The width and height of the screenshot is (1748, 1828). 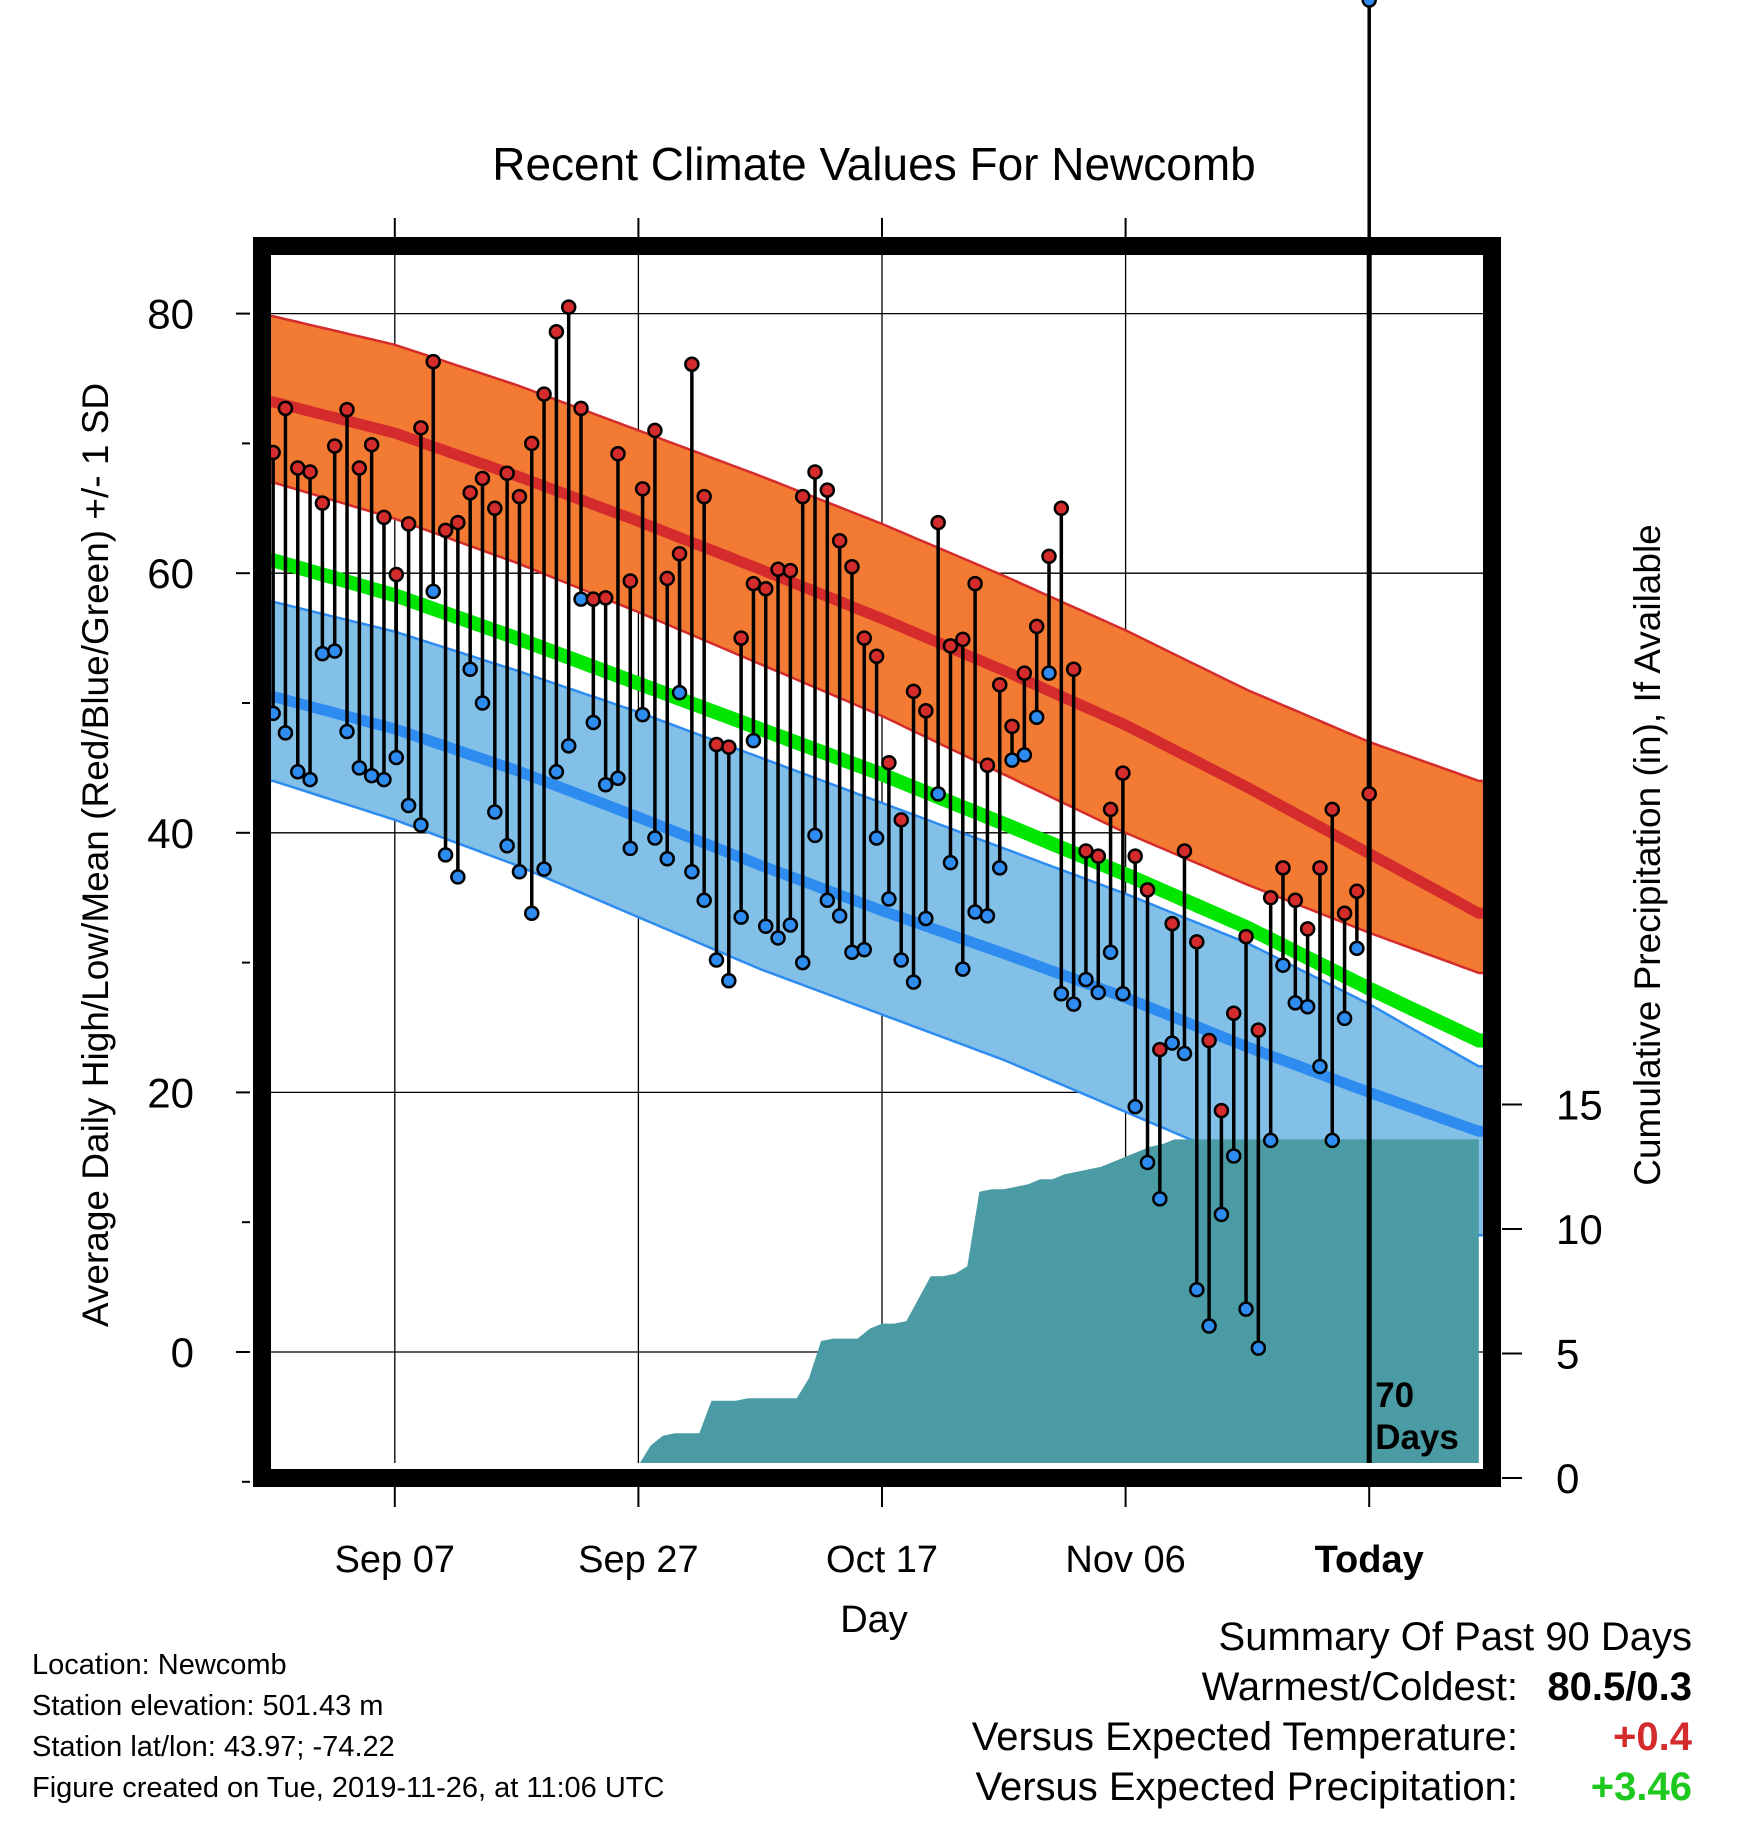 I want to click on summary-heading: Summary Of Past 90 Days, so click(x=1455, y=1637).